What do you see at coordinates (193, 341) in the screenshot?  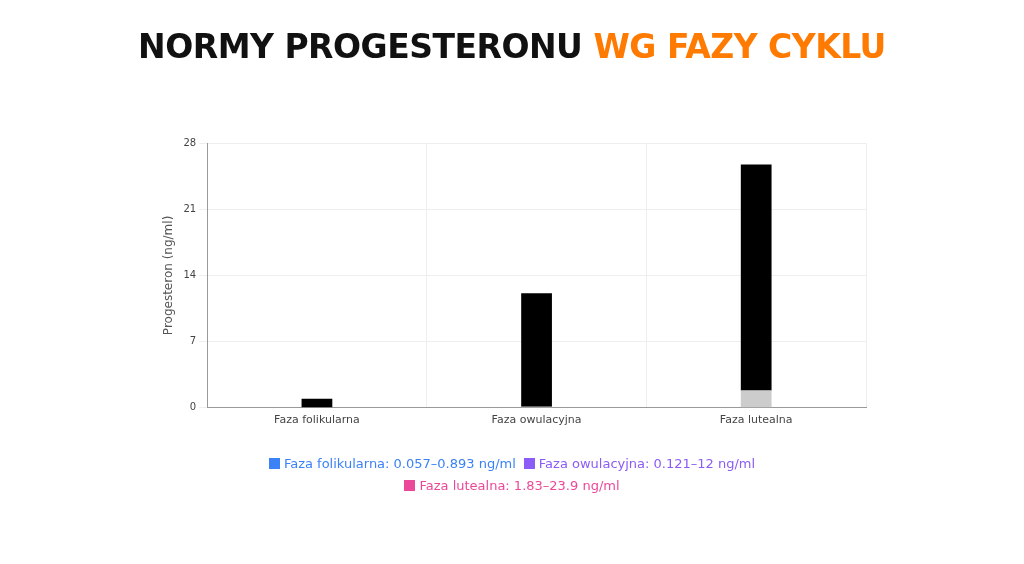 I see `y-tick-label: 7` at bounding box center [193, 341].